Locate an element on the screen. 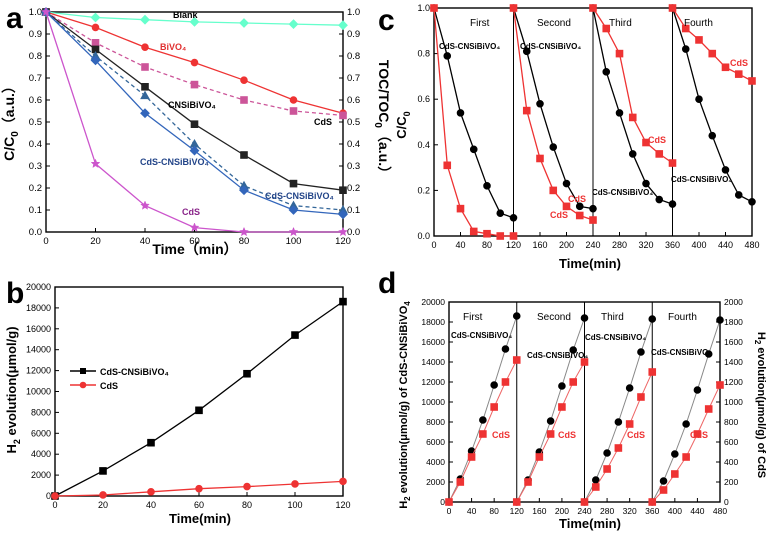  panel-b-legend: CdS-CNSiBiVO₄ CdS is located at coordinates (119, 379).